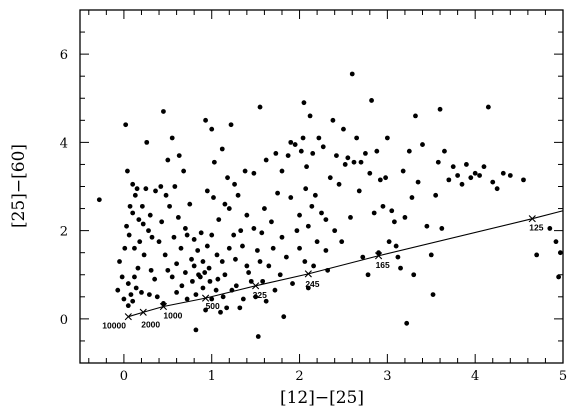 The width and height of the screenshot is (570, 410). I want to click on y-tick-label: 6, so click(64, 55).